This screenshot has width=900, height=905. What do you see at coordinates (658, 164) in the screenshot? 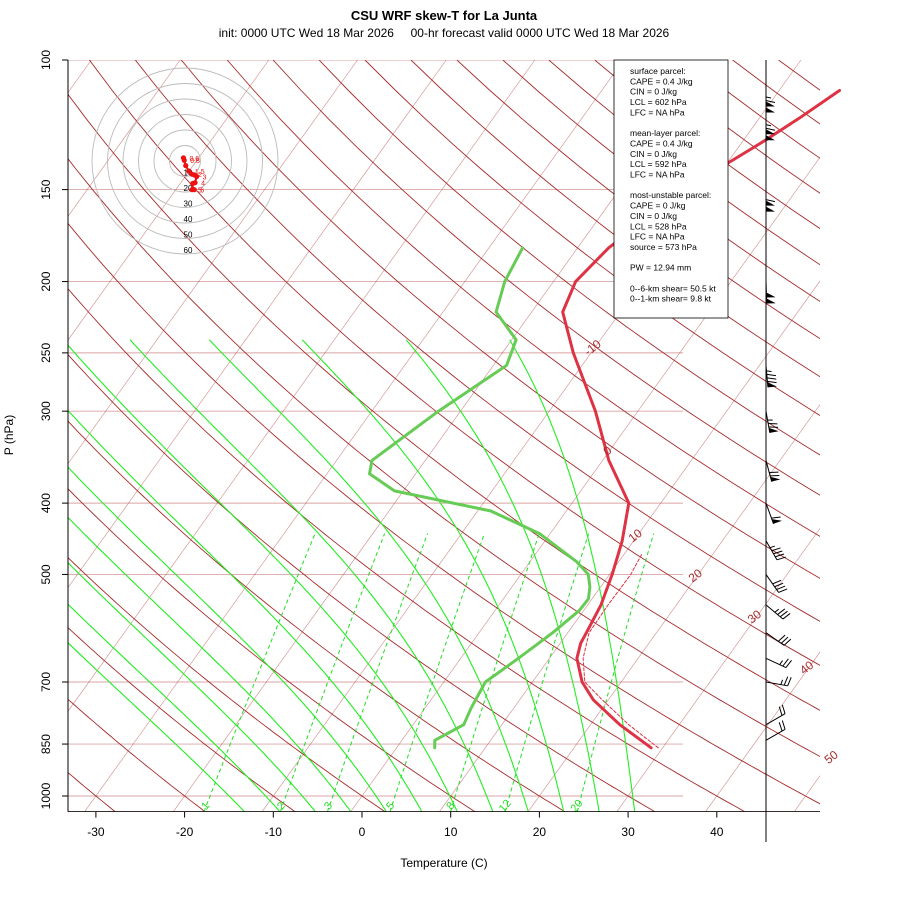
I see `indices-line: LCL = 592 hPa` at bounding box center [658, 164].